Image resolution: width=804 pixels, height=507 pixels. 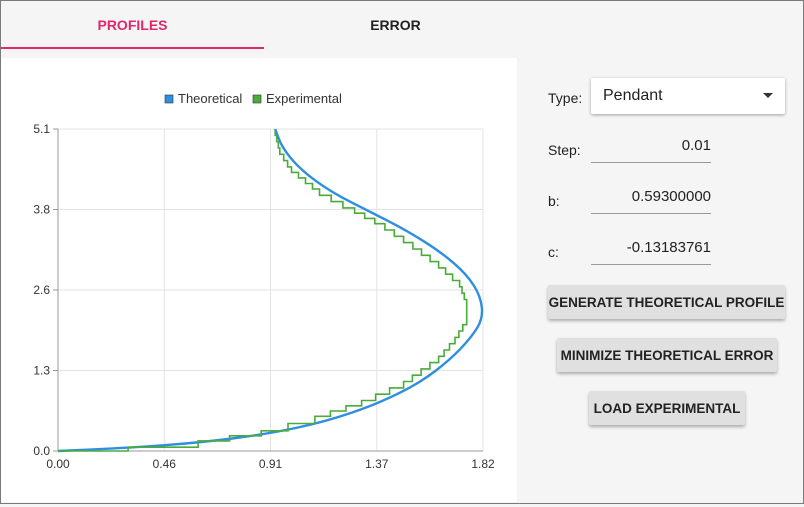 What do you see at coordinates (271, 464) in the screenshot?
I see `x-tick-label: 0.91` at bounding box center [271, 464].